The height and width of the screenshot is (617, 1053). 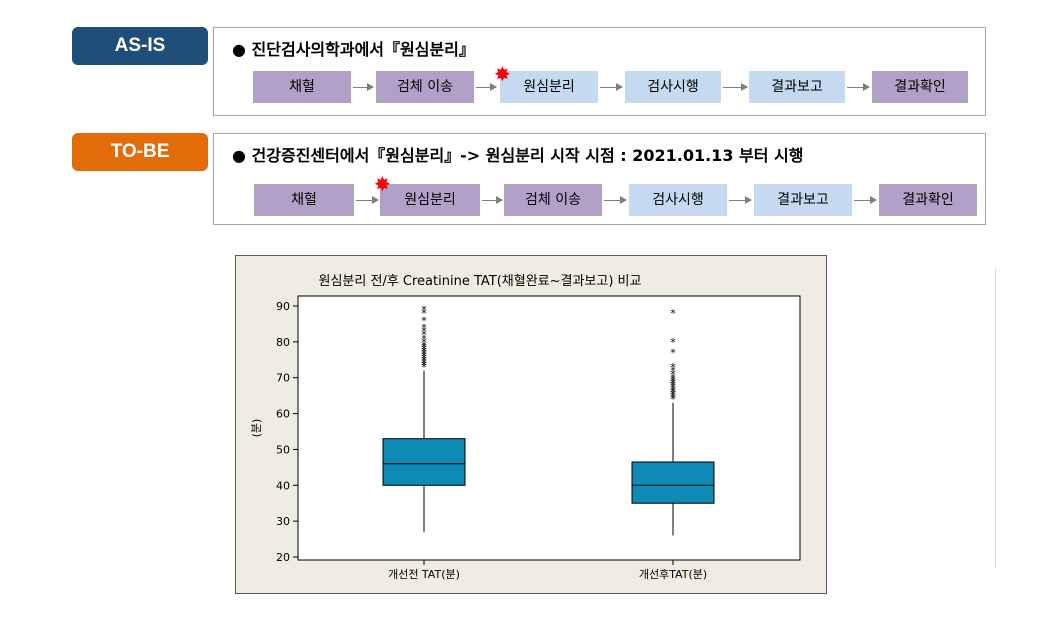 I want to click on divider-line, so click(x=995, y=418).